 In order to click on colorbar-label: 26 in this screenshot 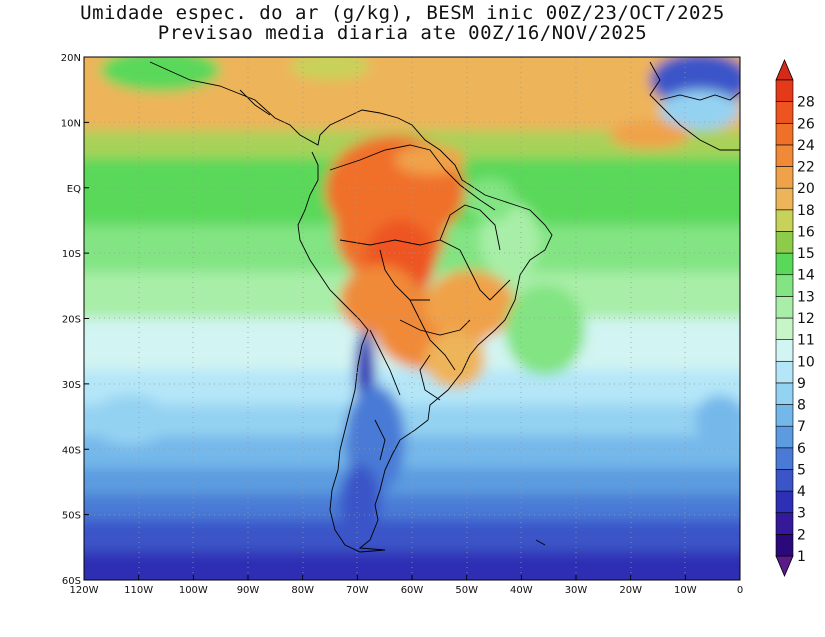, I will do `click(806, 124)`.